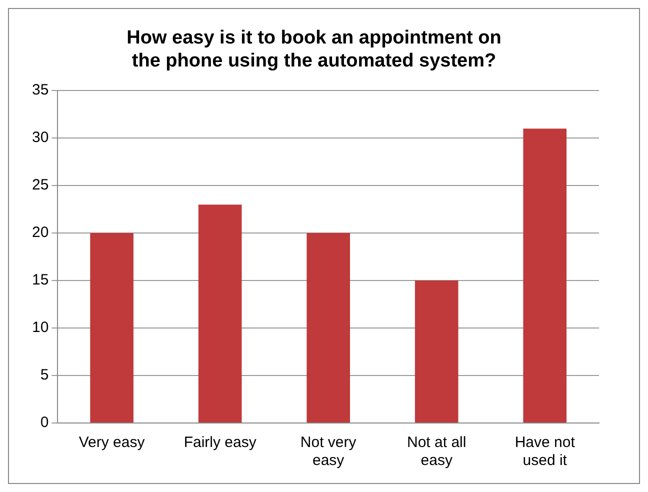 The image size is (648, 492). I want to click on y-tick-label: 10, so click(40, 327).